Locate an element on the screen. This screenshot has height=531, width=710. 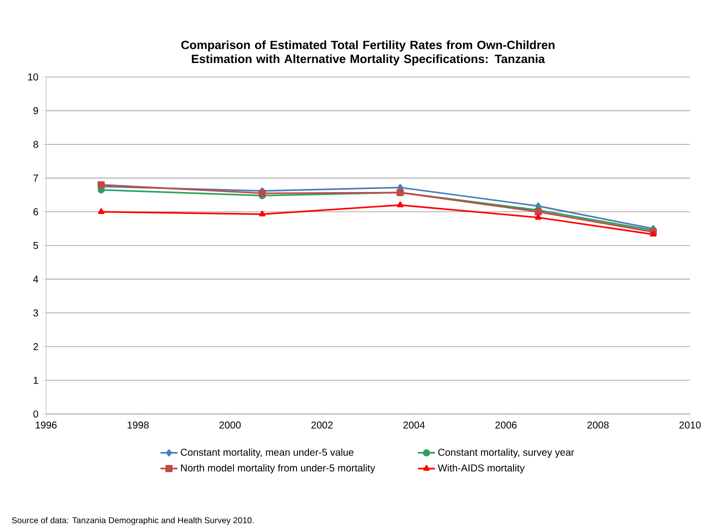
y-tick-label: 7 is located at coordinates (35, 178).